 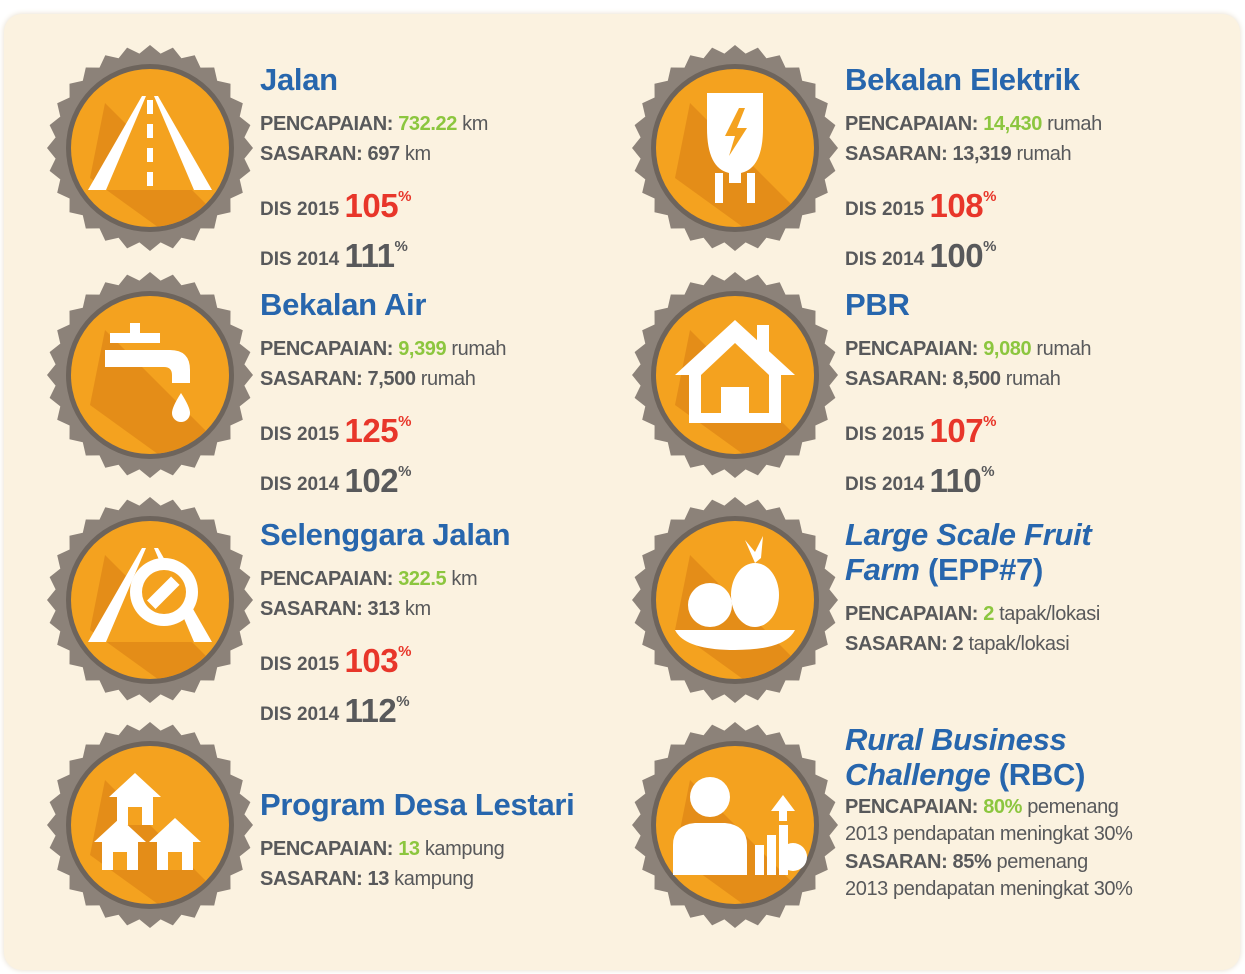 What do you see at coordinates (450, 304) in the screenshot?
I see `item-title: Bekalan Air` at bounding box center [450, 304].